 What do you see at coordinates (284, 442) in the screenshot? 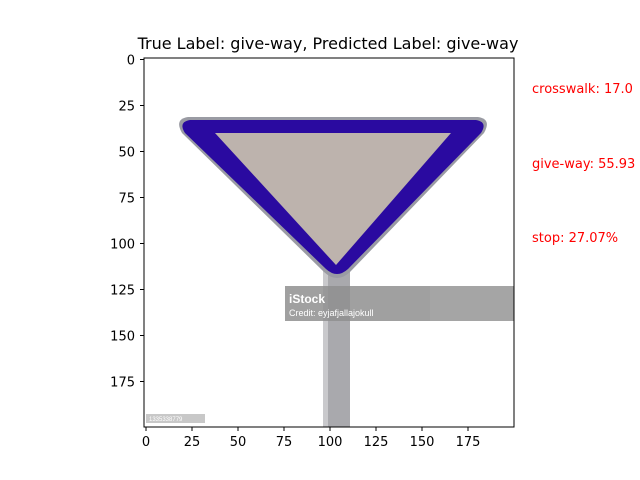
I see `x-tick-label: 75` at bounding box center [284, 442].